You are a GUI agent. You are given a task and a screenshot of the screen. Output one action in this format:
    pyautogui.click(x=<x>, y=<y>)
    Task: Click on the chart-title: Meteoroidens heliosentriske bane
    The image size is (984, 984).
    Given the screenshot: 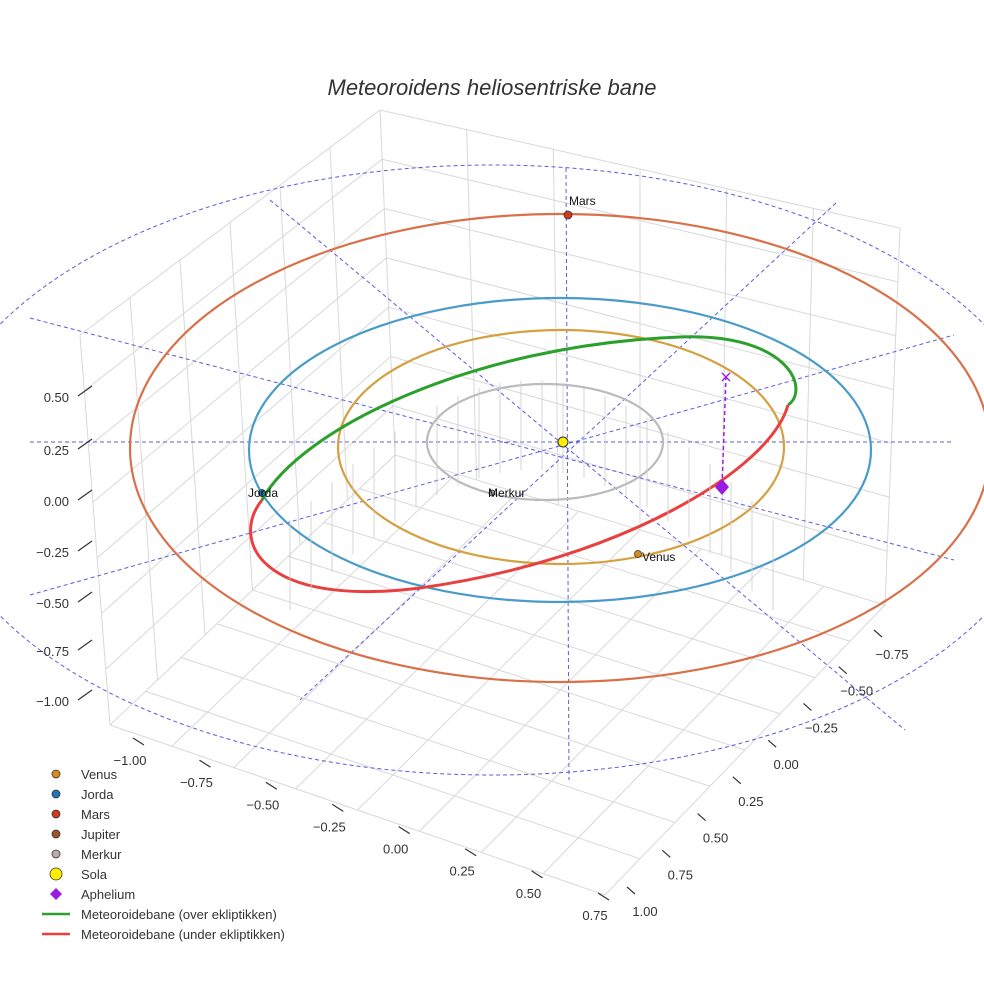 What is the action you would take?
    pyautogui.click(x=492, y=87)
    